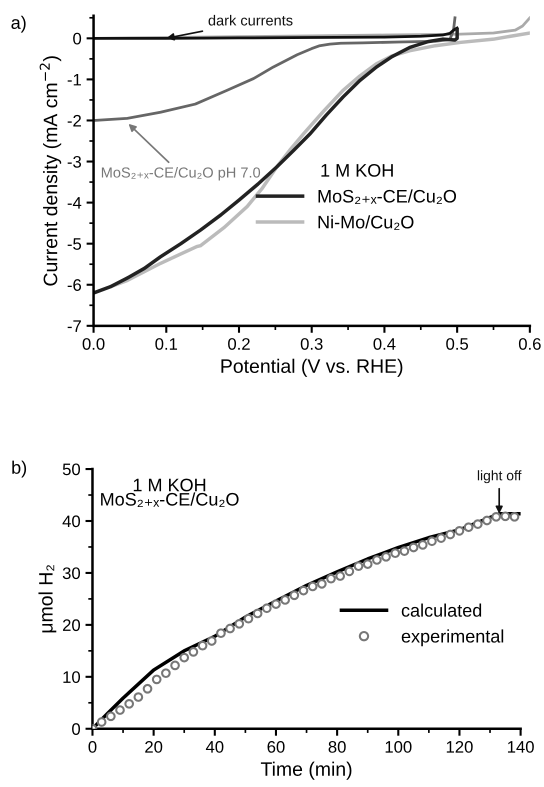 The width and height of the screenshot is (544, 787). Describe the element at coordinates (384, 344) in the screenshot. I see `x-tick-label: 0.4` at that location.